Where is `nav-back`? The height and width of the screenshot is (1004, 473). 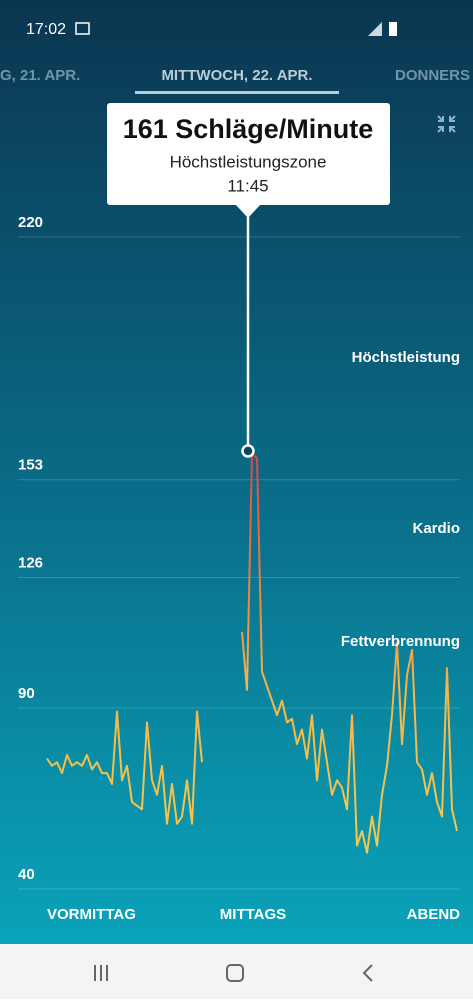 nav-back is located at coordinates (367, 973).